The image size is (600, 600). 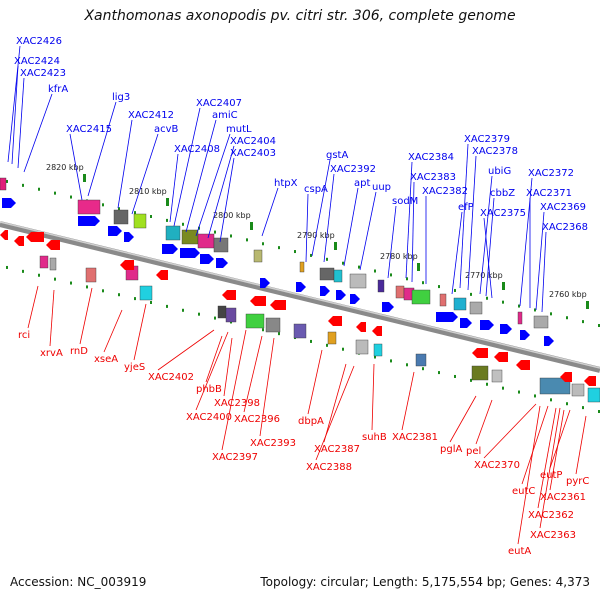 What do you see at coordinates (374, 437) in the screenshot?
I see `reverse-gene-label: suhB` at bounding box center [374, 437].